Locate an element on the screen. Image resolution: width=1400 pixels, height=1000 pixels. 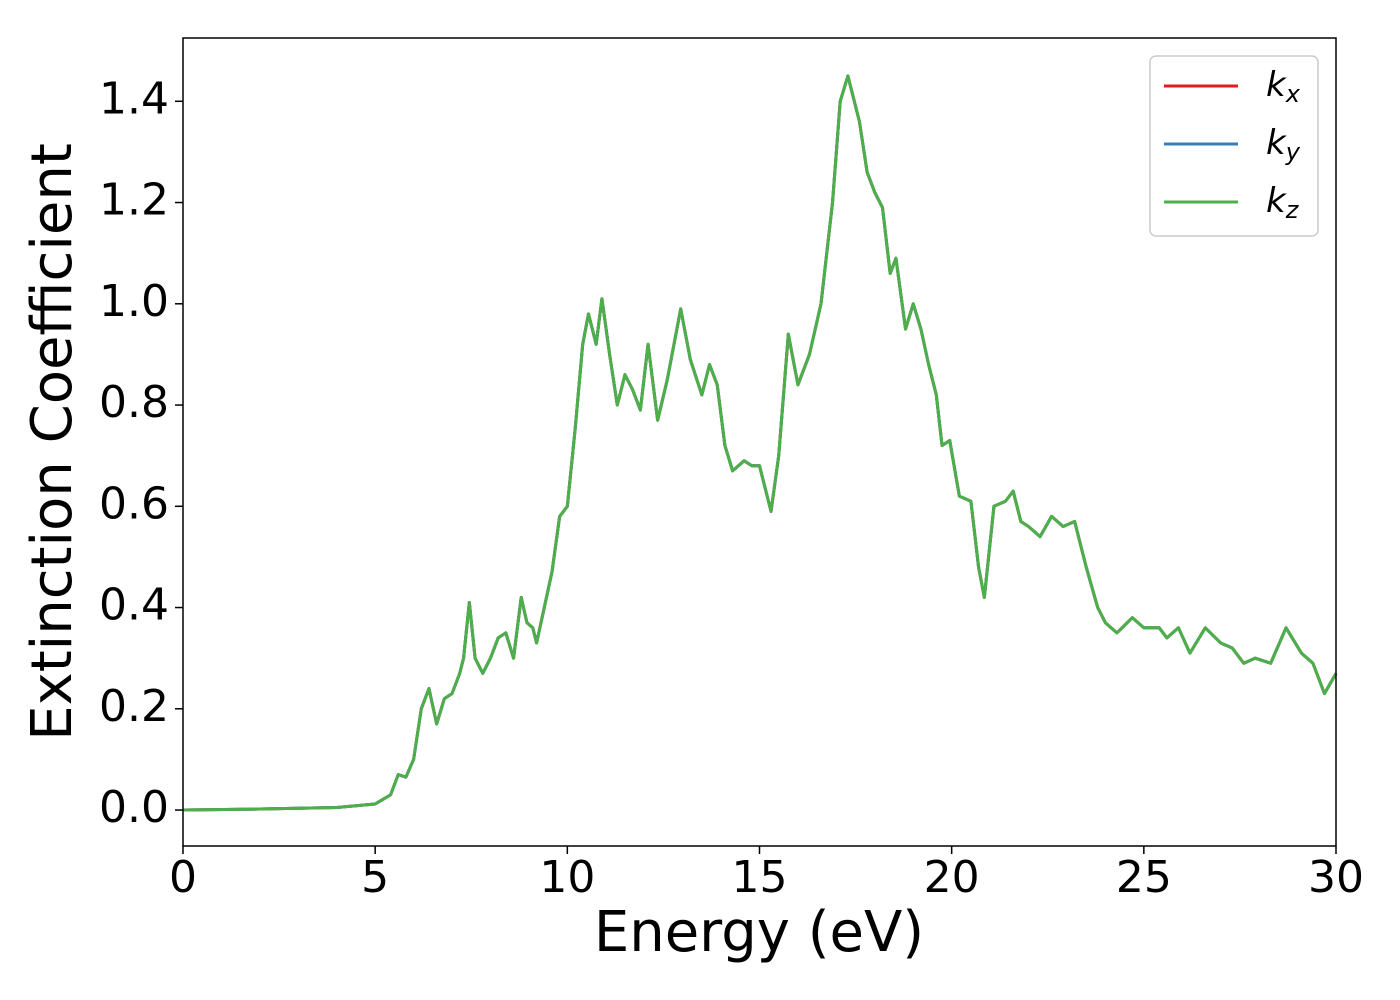
y-tick-label: 1.0 is located at coordinates (134, 301).